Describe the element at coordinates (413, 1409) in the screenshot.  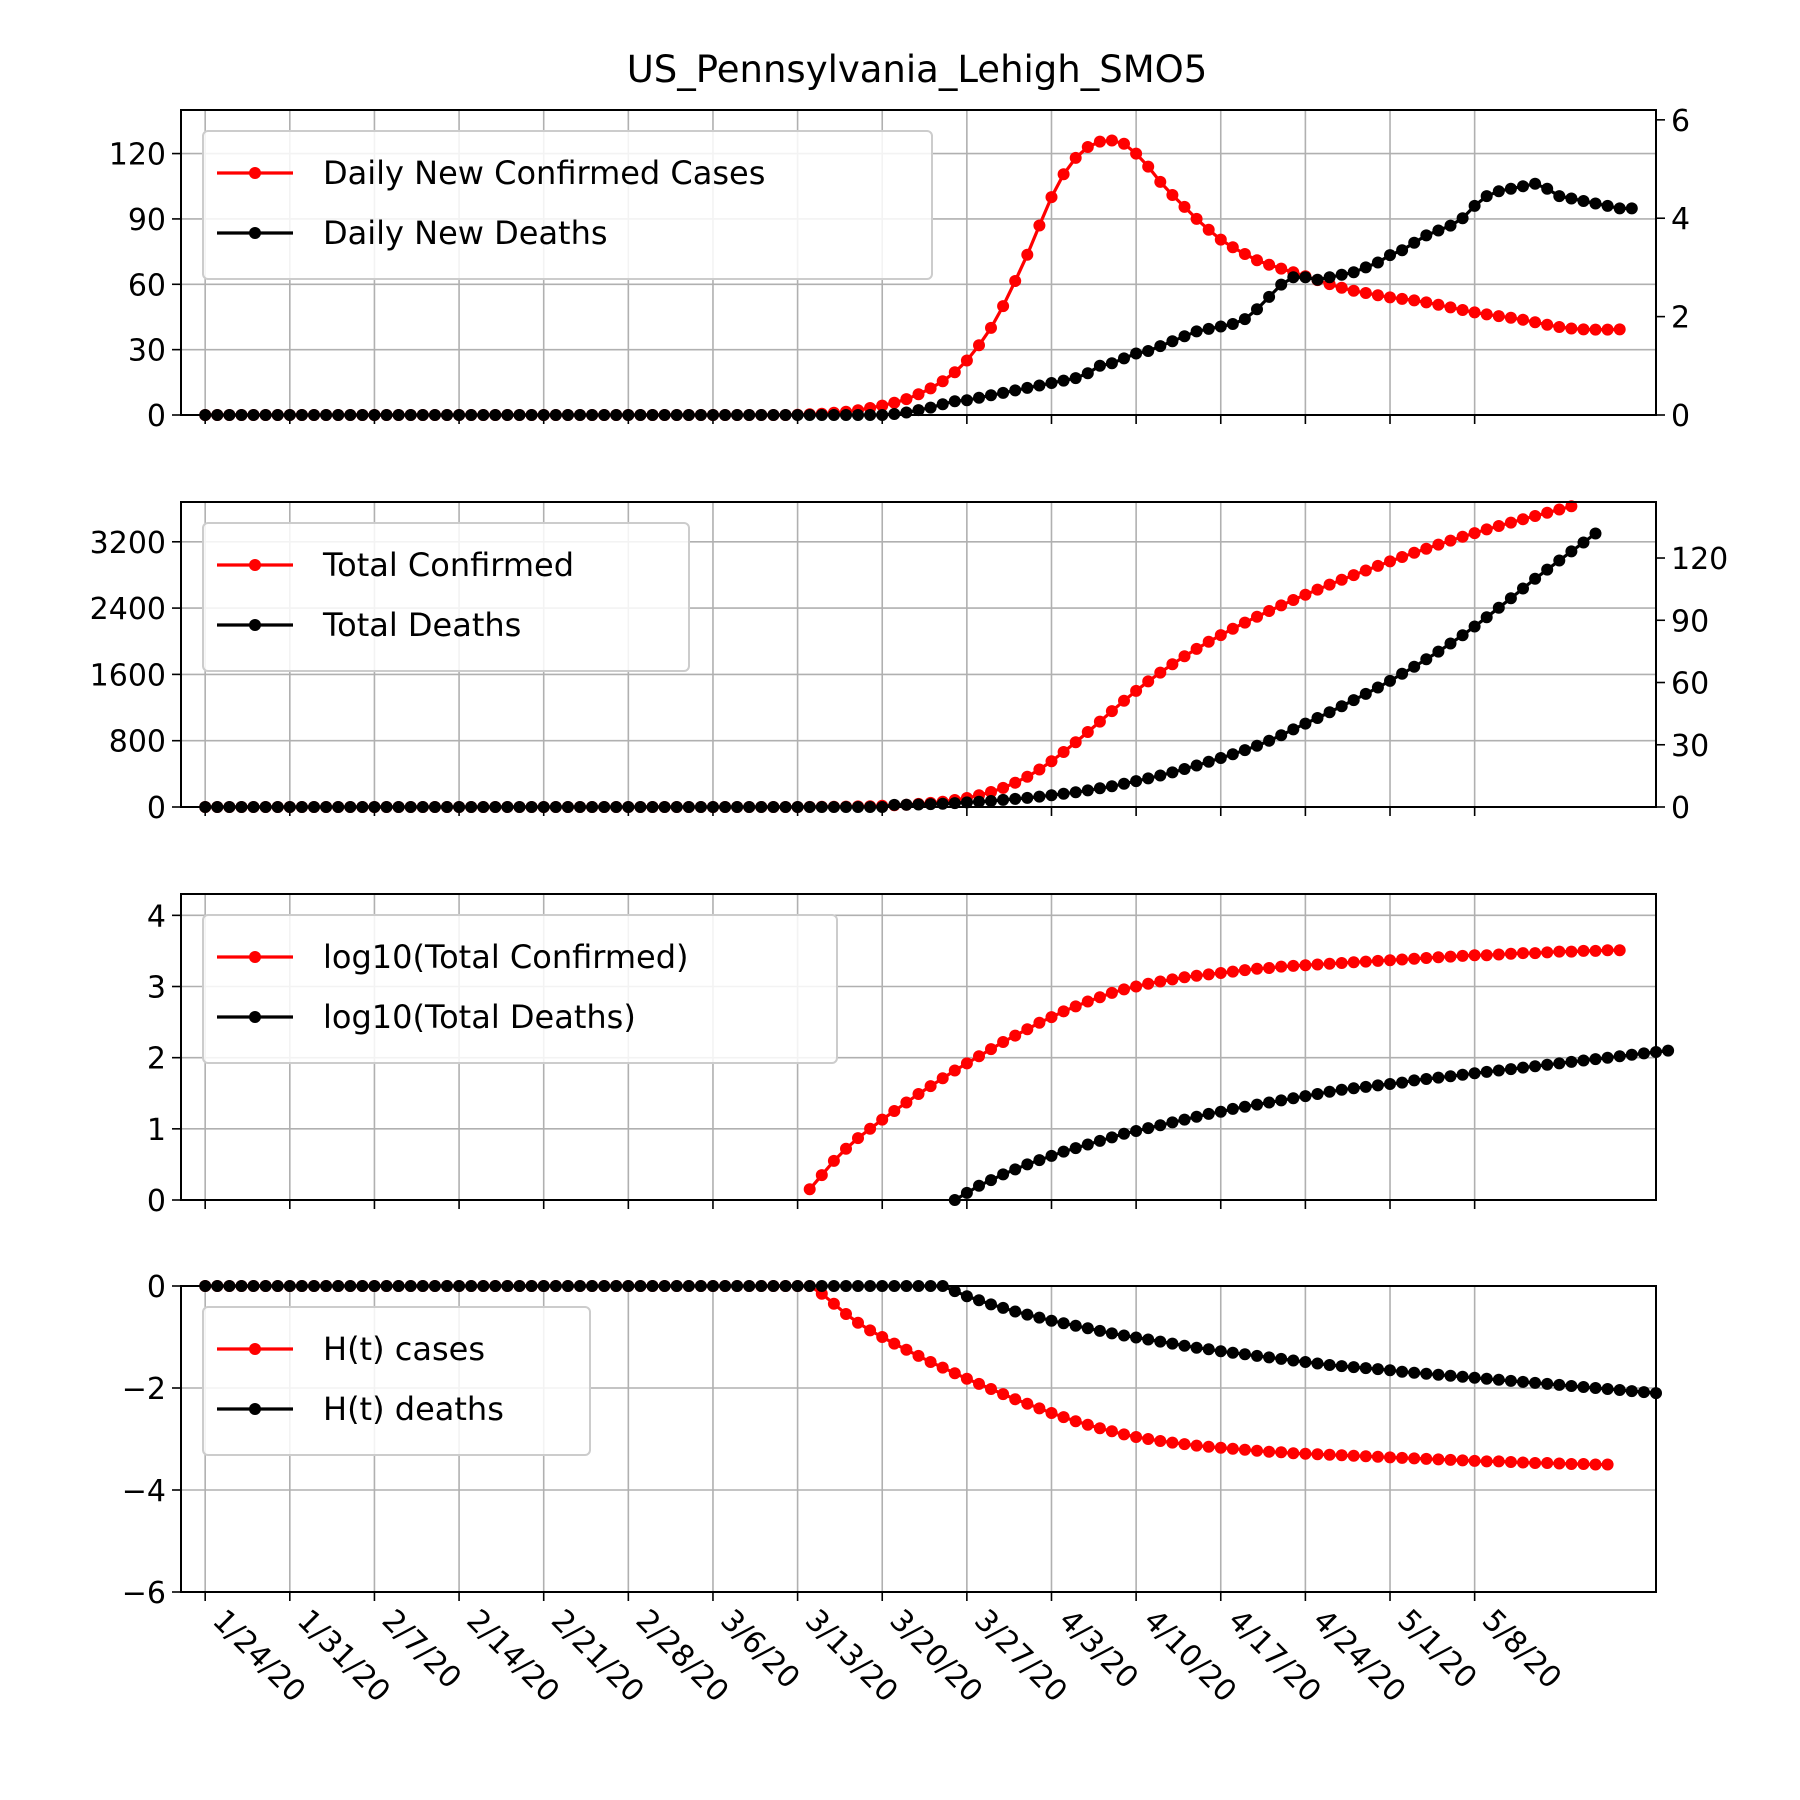
I see `legend-label: H(t) deaths` at that location.